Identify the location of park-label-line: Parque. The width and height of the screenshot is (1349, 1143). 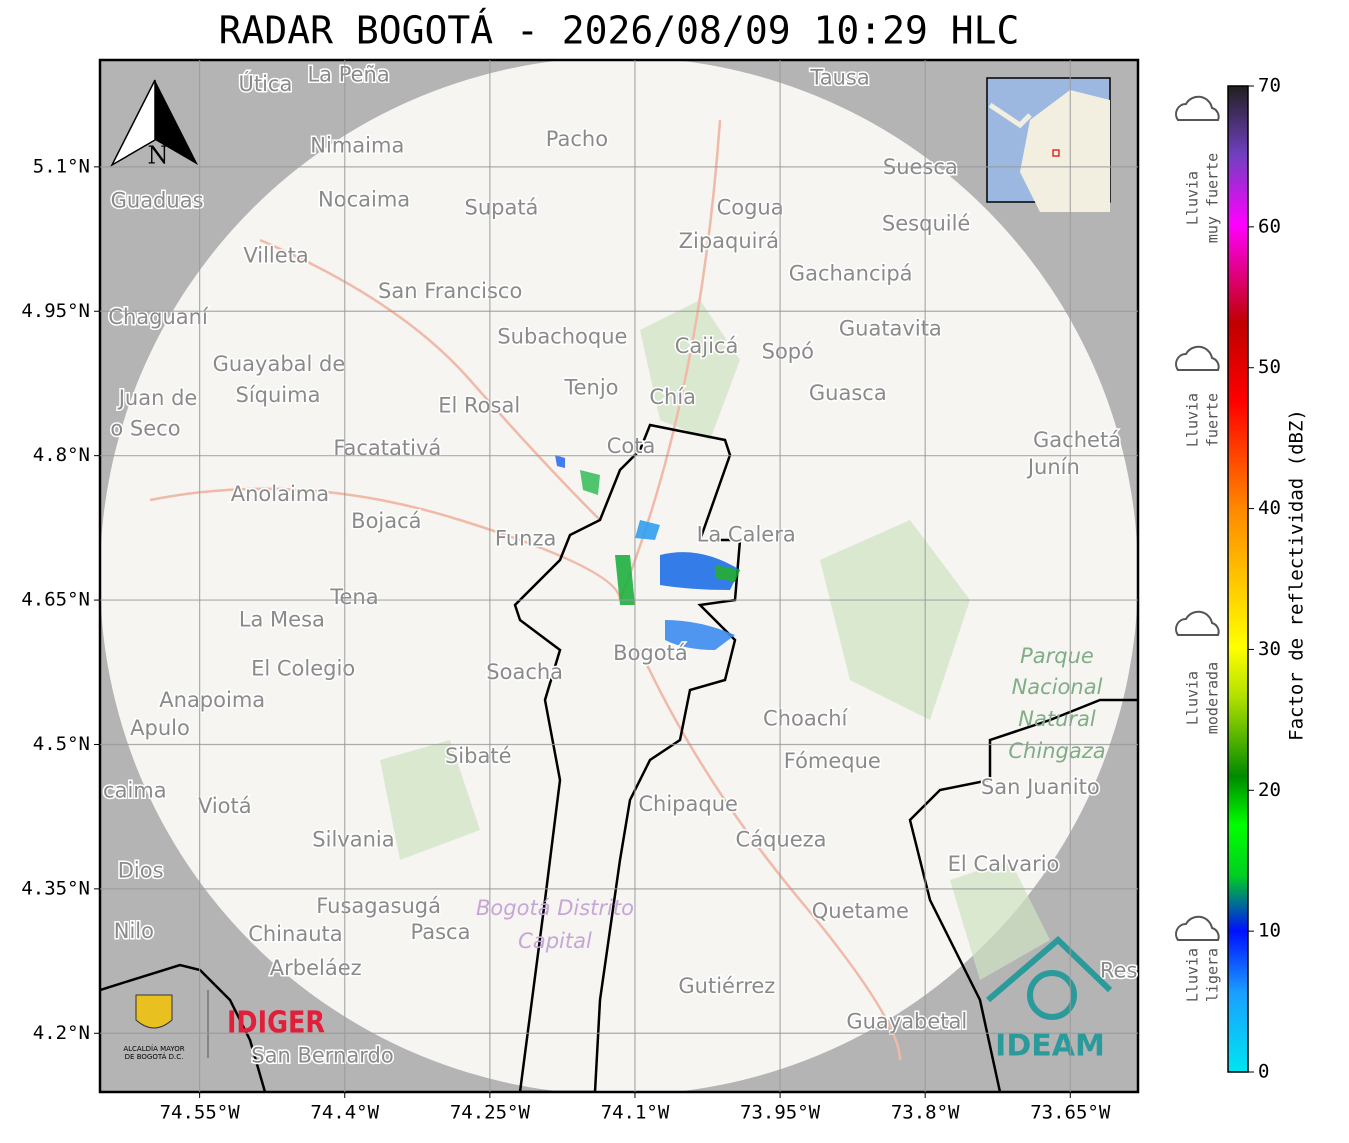
(1057, 656).